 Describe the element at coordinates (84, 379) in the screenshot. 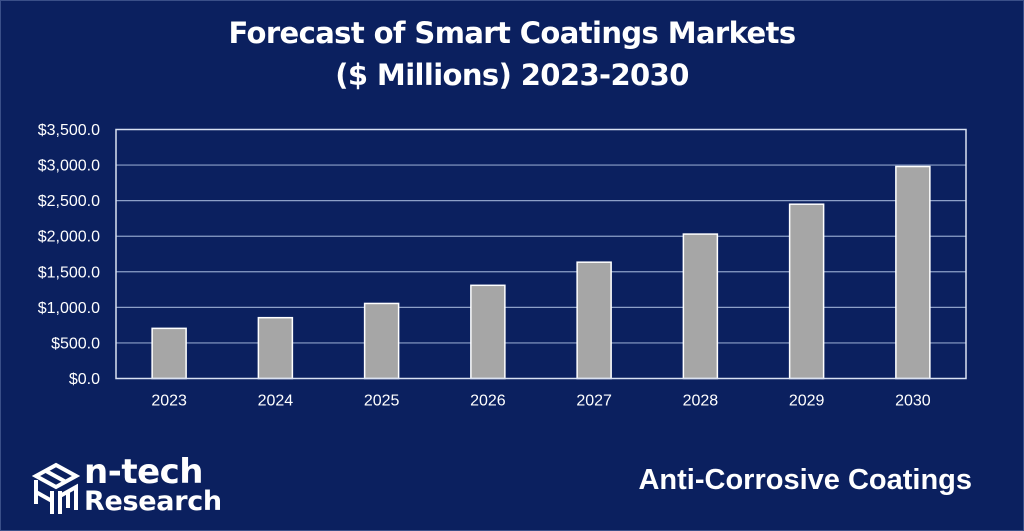

I see `y-tick-label: $0.0` at that location.